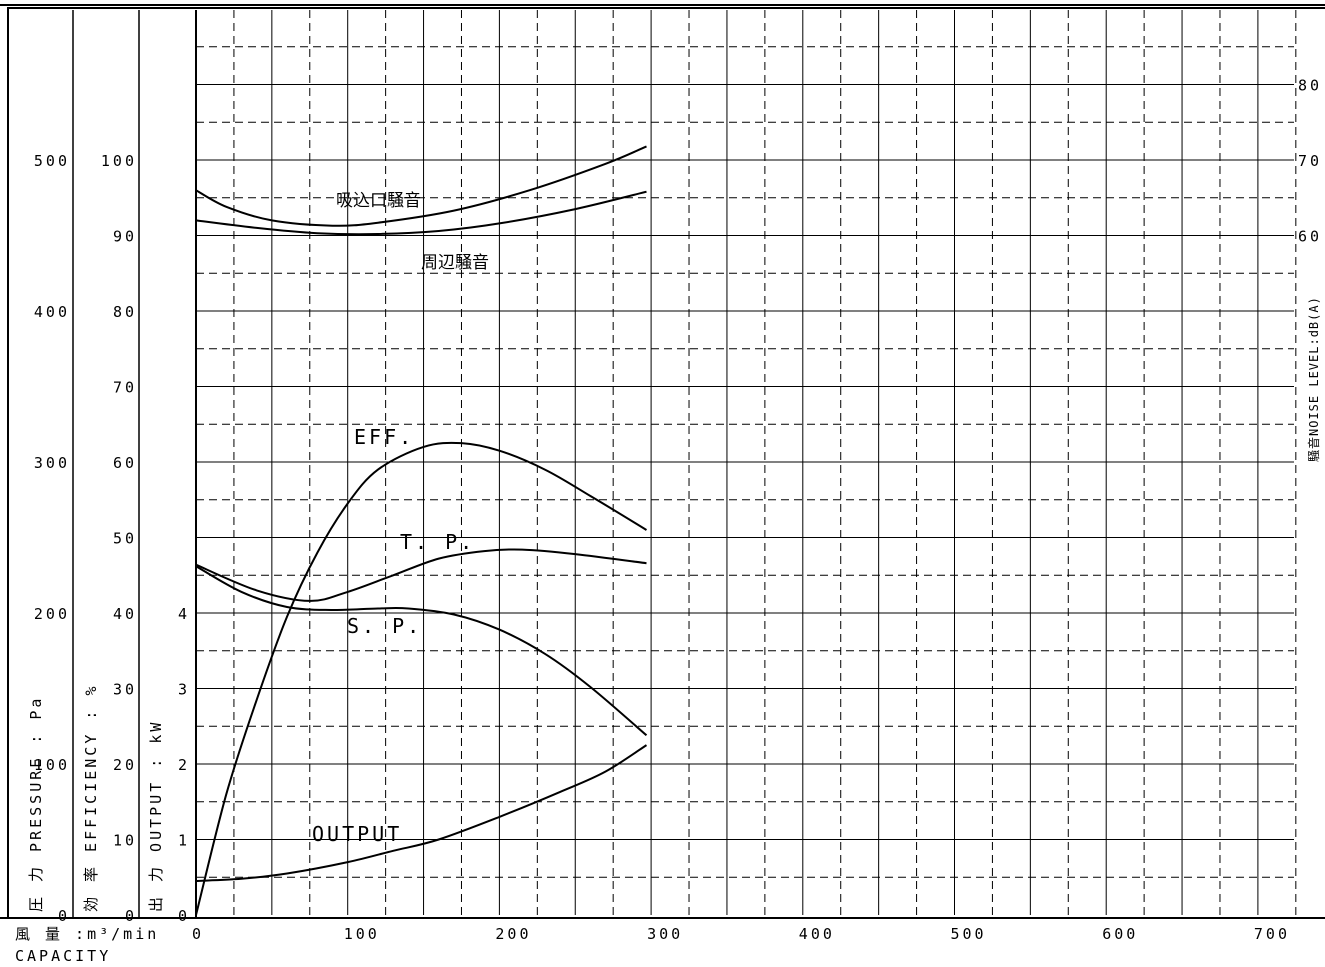  Describe the element at coordinates (1310, 161) in the screenshot. I see `noise-tick-label: 70` at that location.